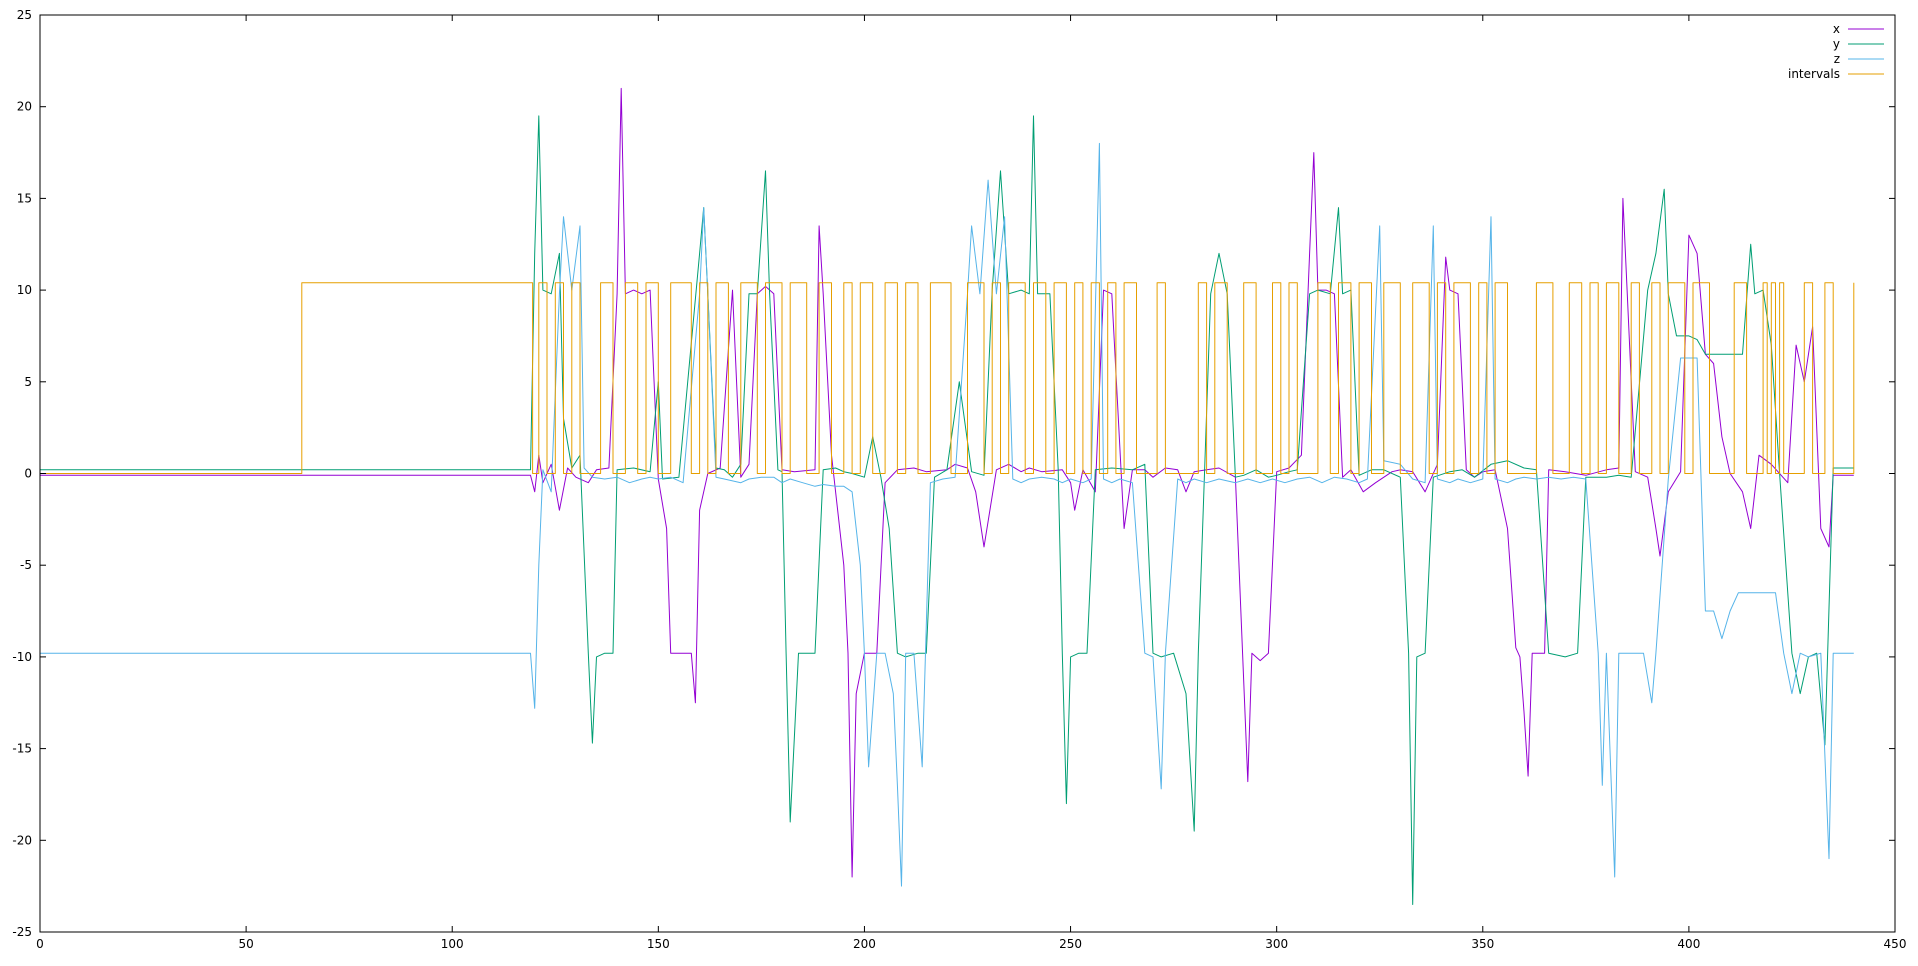 The image size is (1918, 966). Describe the element at coordinates (24, 107) in the screenshot. I see `y-tick-label: 20` at that location.